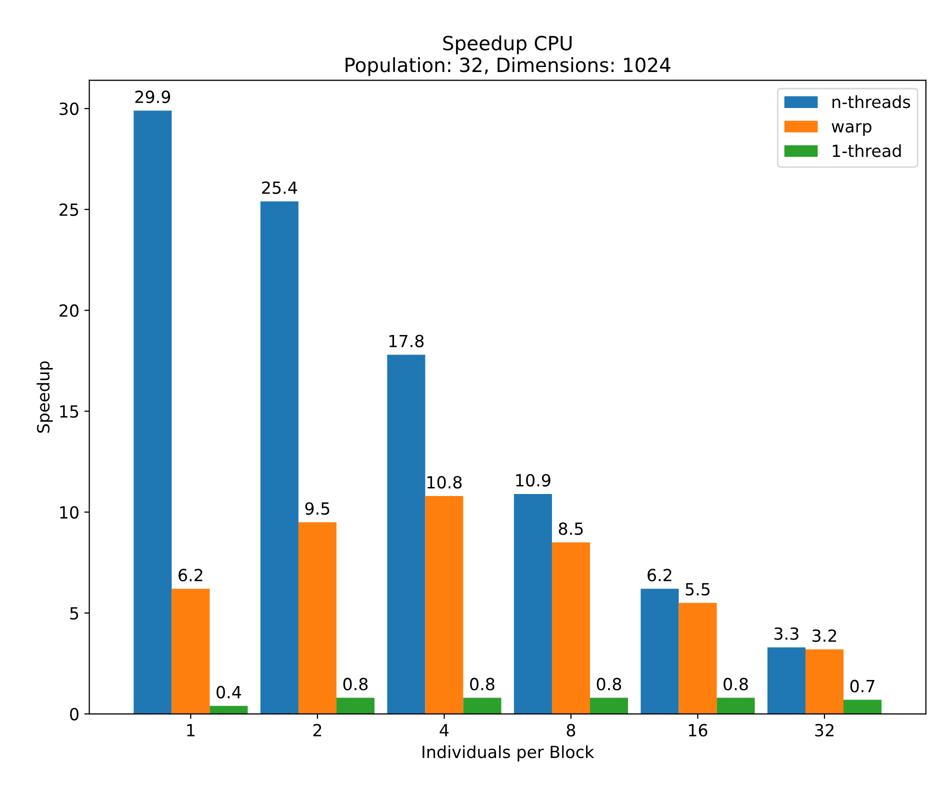 This screenshot has width=940, height=795. I want to click on y-tick-label: 15, so click(69, 411).